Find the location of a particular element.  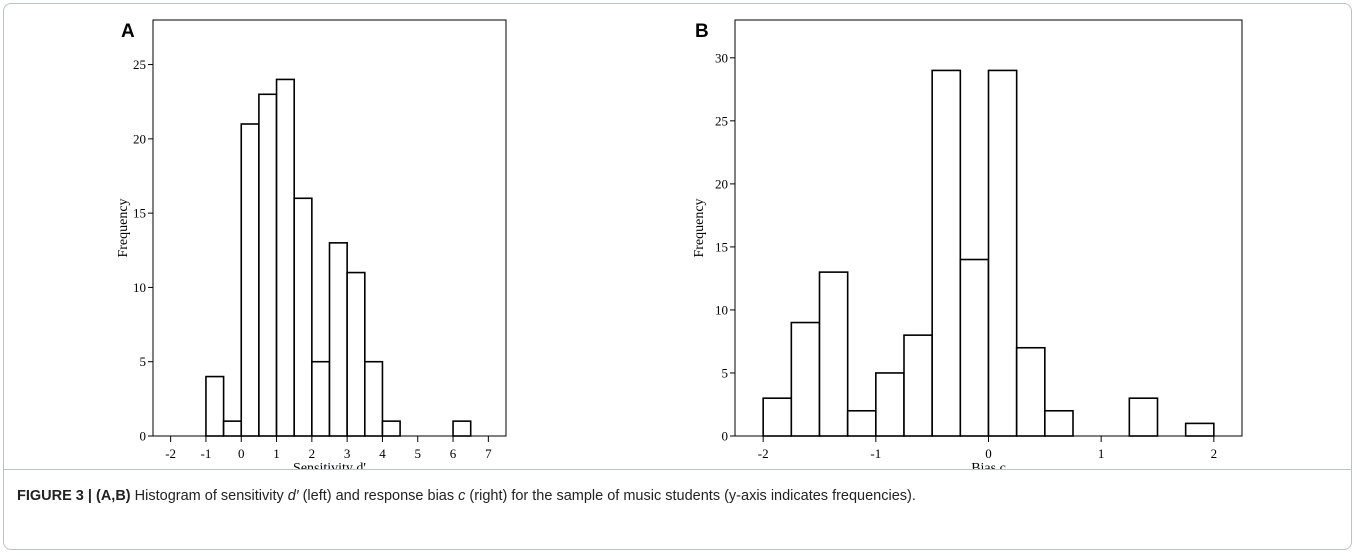

caption-text-1: Histogram of sensitivity is located at coordinates (209, 496).